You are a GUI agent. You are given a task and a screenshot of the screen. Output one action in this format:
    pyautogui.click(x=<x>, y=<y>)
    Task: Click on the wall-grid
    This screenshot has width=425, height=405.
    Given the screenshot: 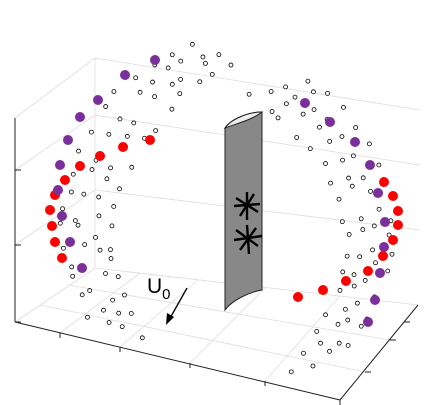 What is the action you would take?
    pyautogui.click(x=55, y=217)
    